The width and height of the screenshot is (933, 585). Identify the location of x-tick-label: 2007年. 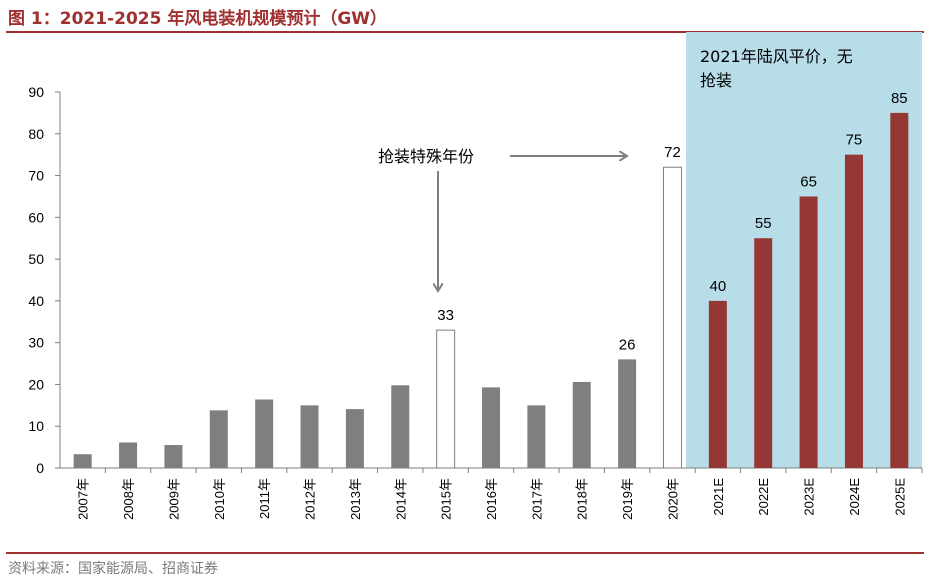
(83, 499).